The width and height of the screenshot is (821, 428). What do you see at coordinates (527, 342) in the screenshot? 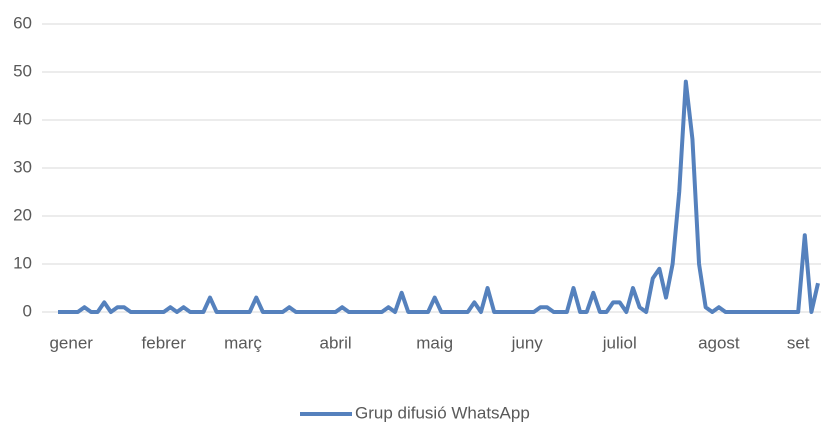
I see `x-tick-label: juny` at bounding box center [527, 342].